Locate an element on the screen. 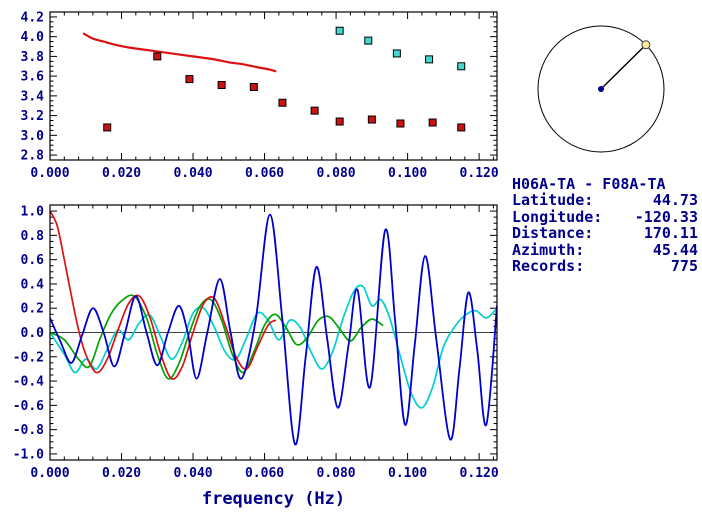 Image resolution: width=702 pixels, height=519 pixels. compass-circle is located at coordinates (601, 89).